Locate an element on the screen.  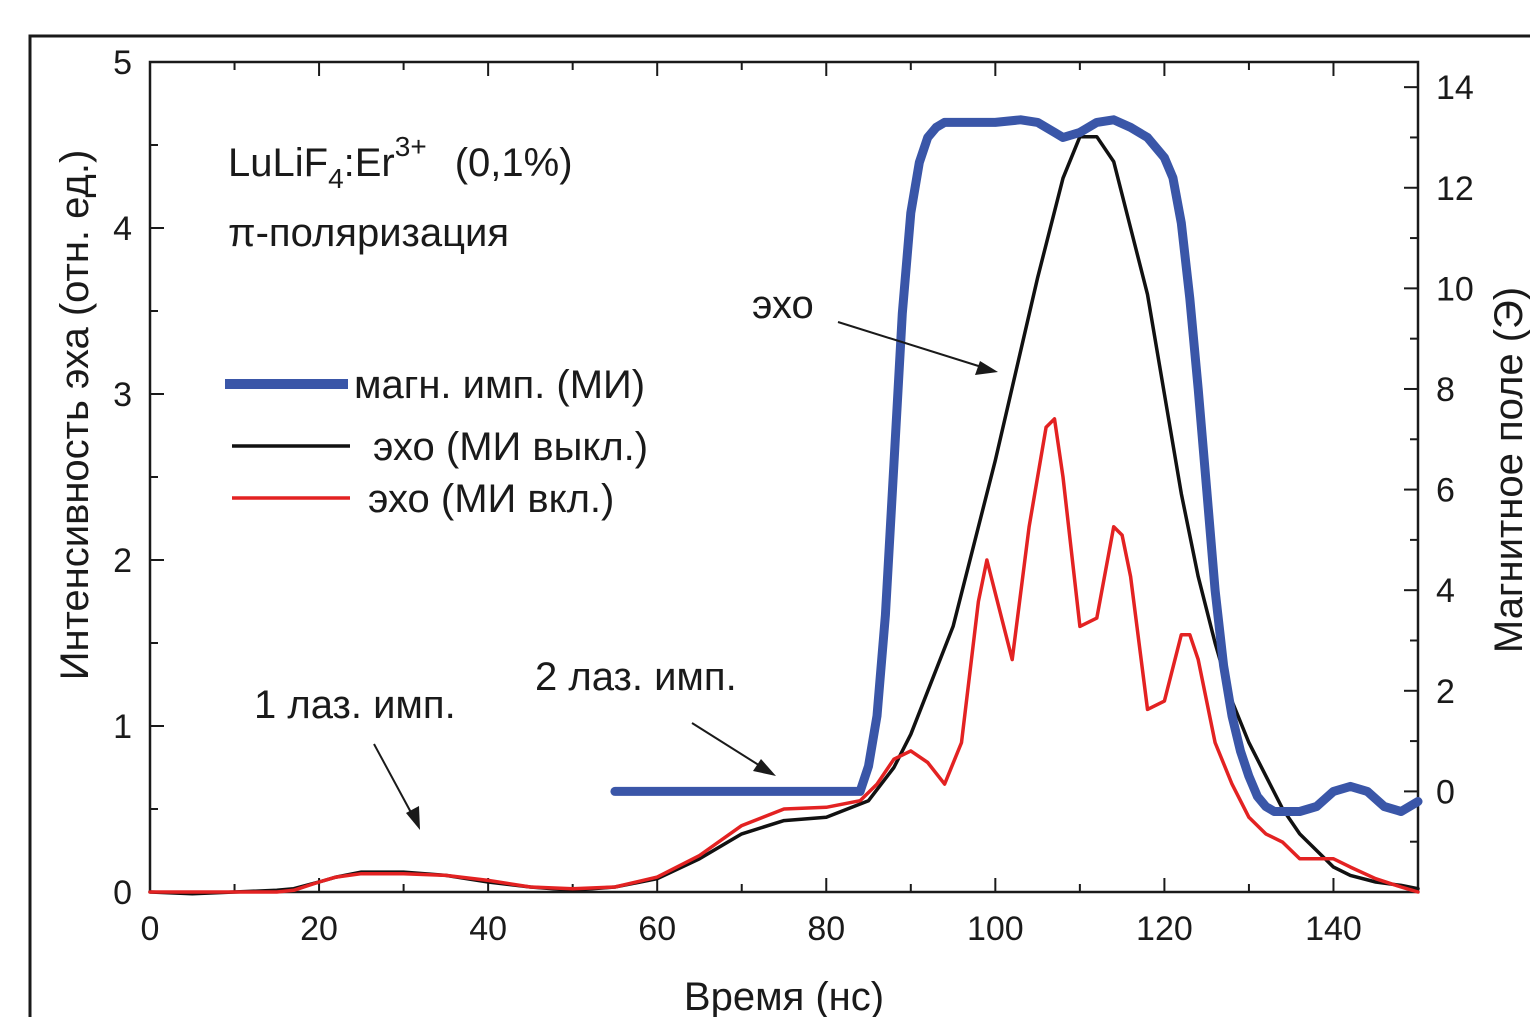
y2-tick-label: 0 is located at coordinates (1445, 792).